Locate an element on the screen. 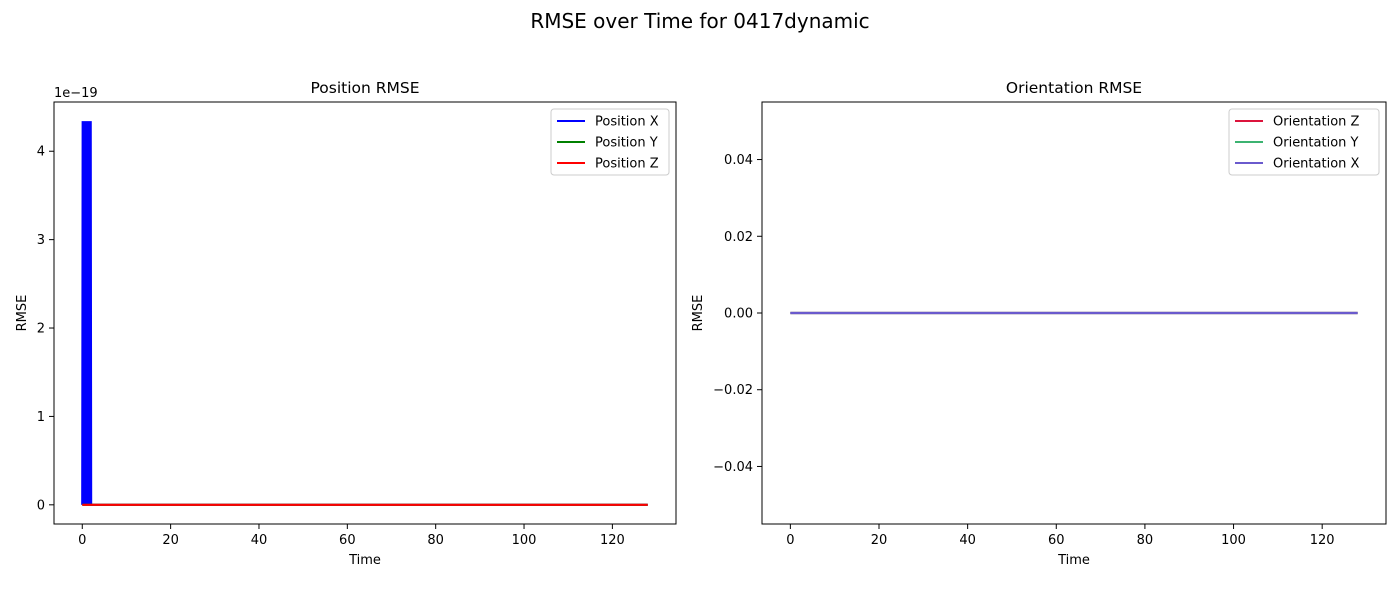  y-tick-label: 0.00 is located at coordinates (738, 314).